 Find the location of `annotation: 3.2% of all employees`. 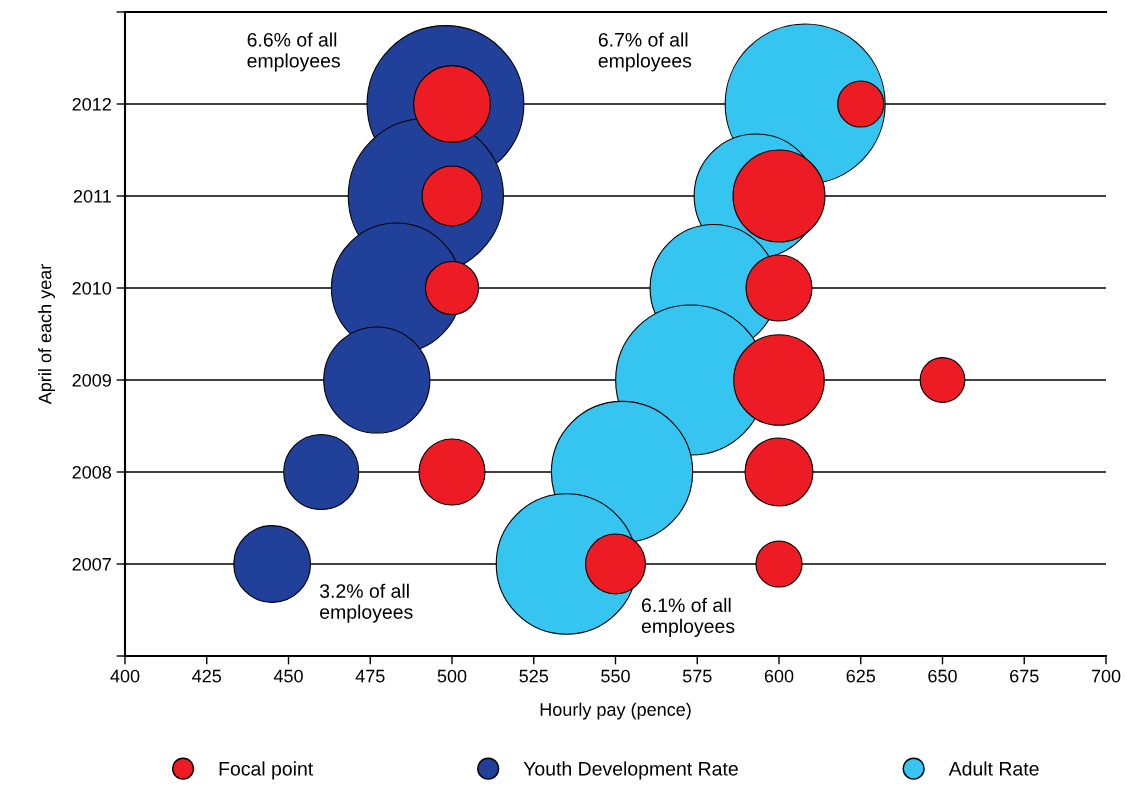

annotation: 3.2% of all employees is located at coordinates (366, 603).